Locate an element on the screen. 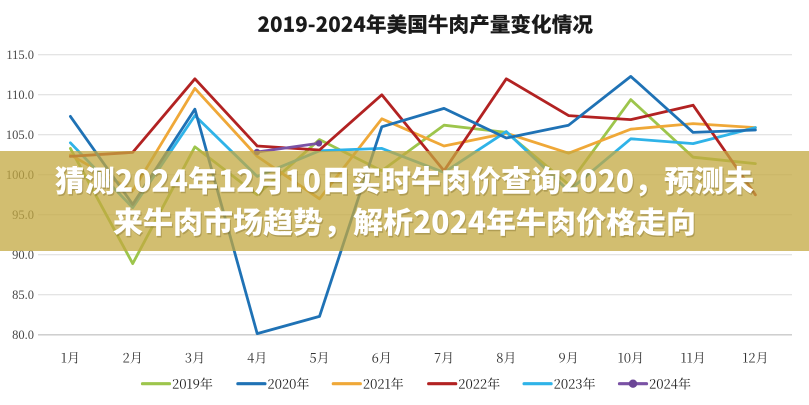 This screenshot has width=809, height=405. svg-text: 110.0 is located at coordinates (20, 95).